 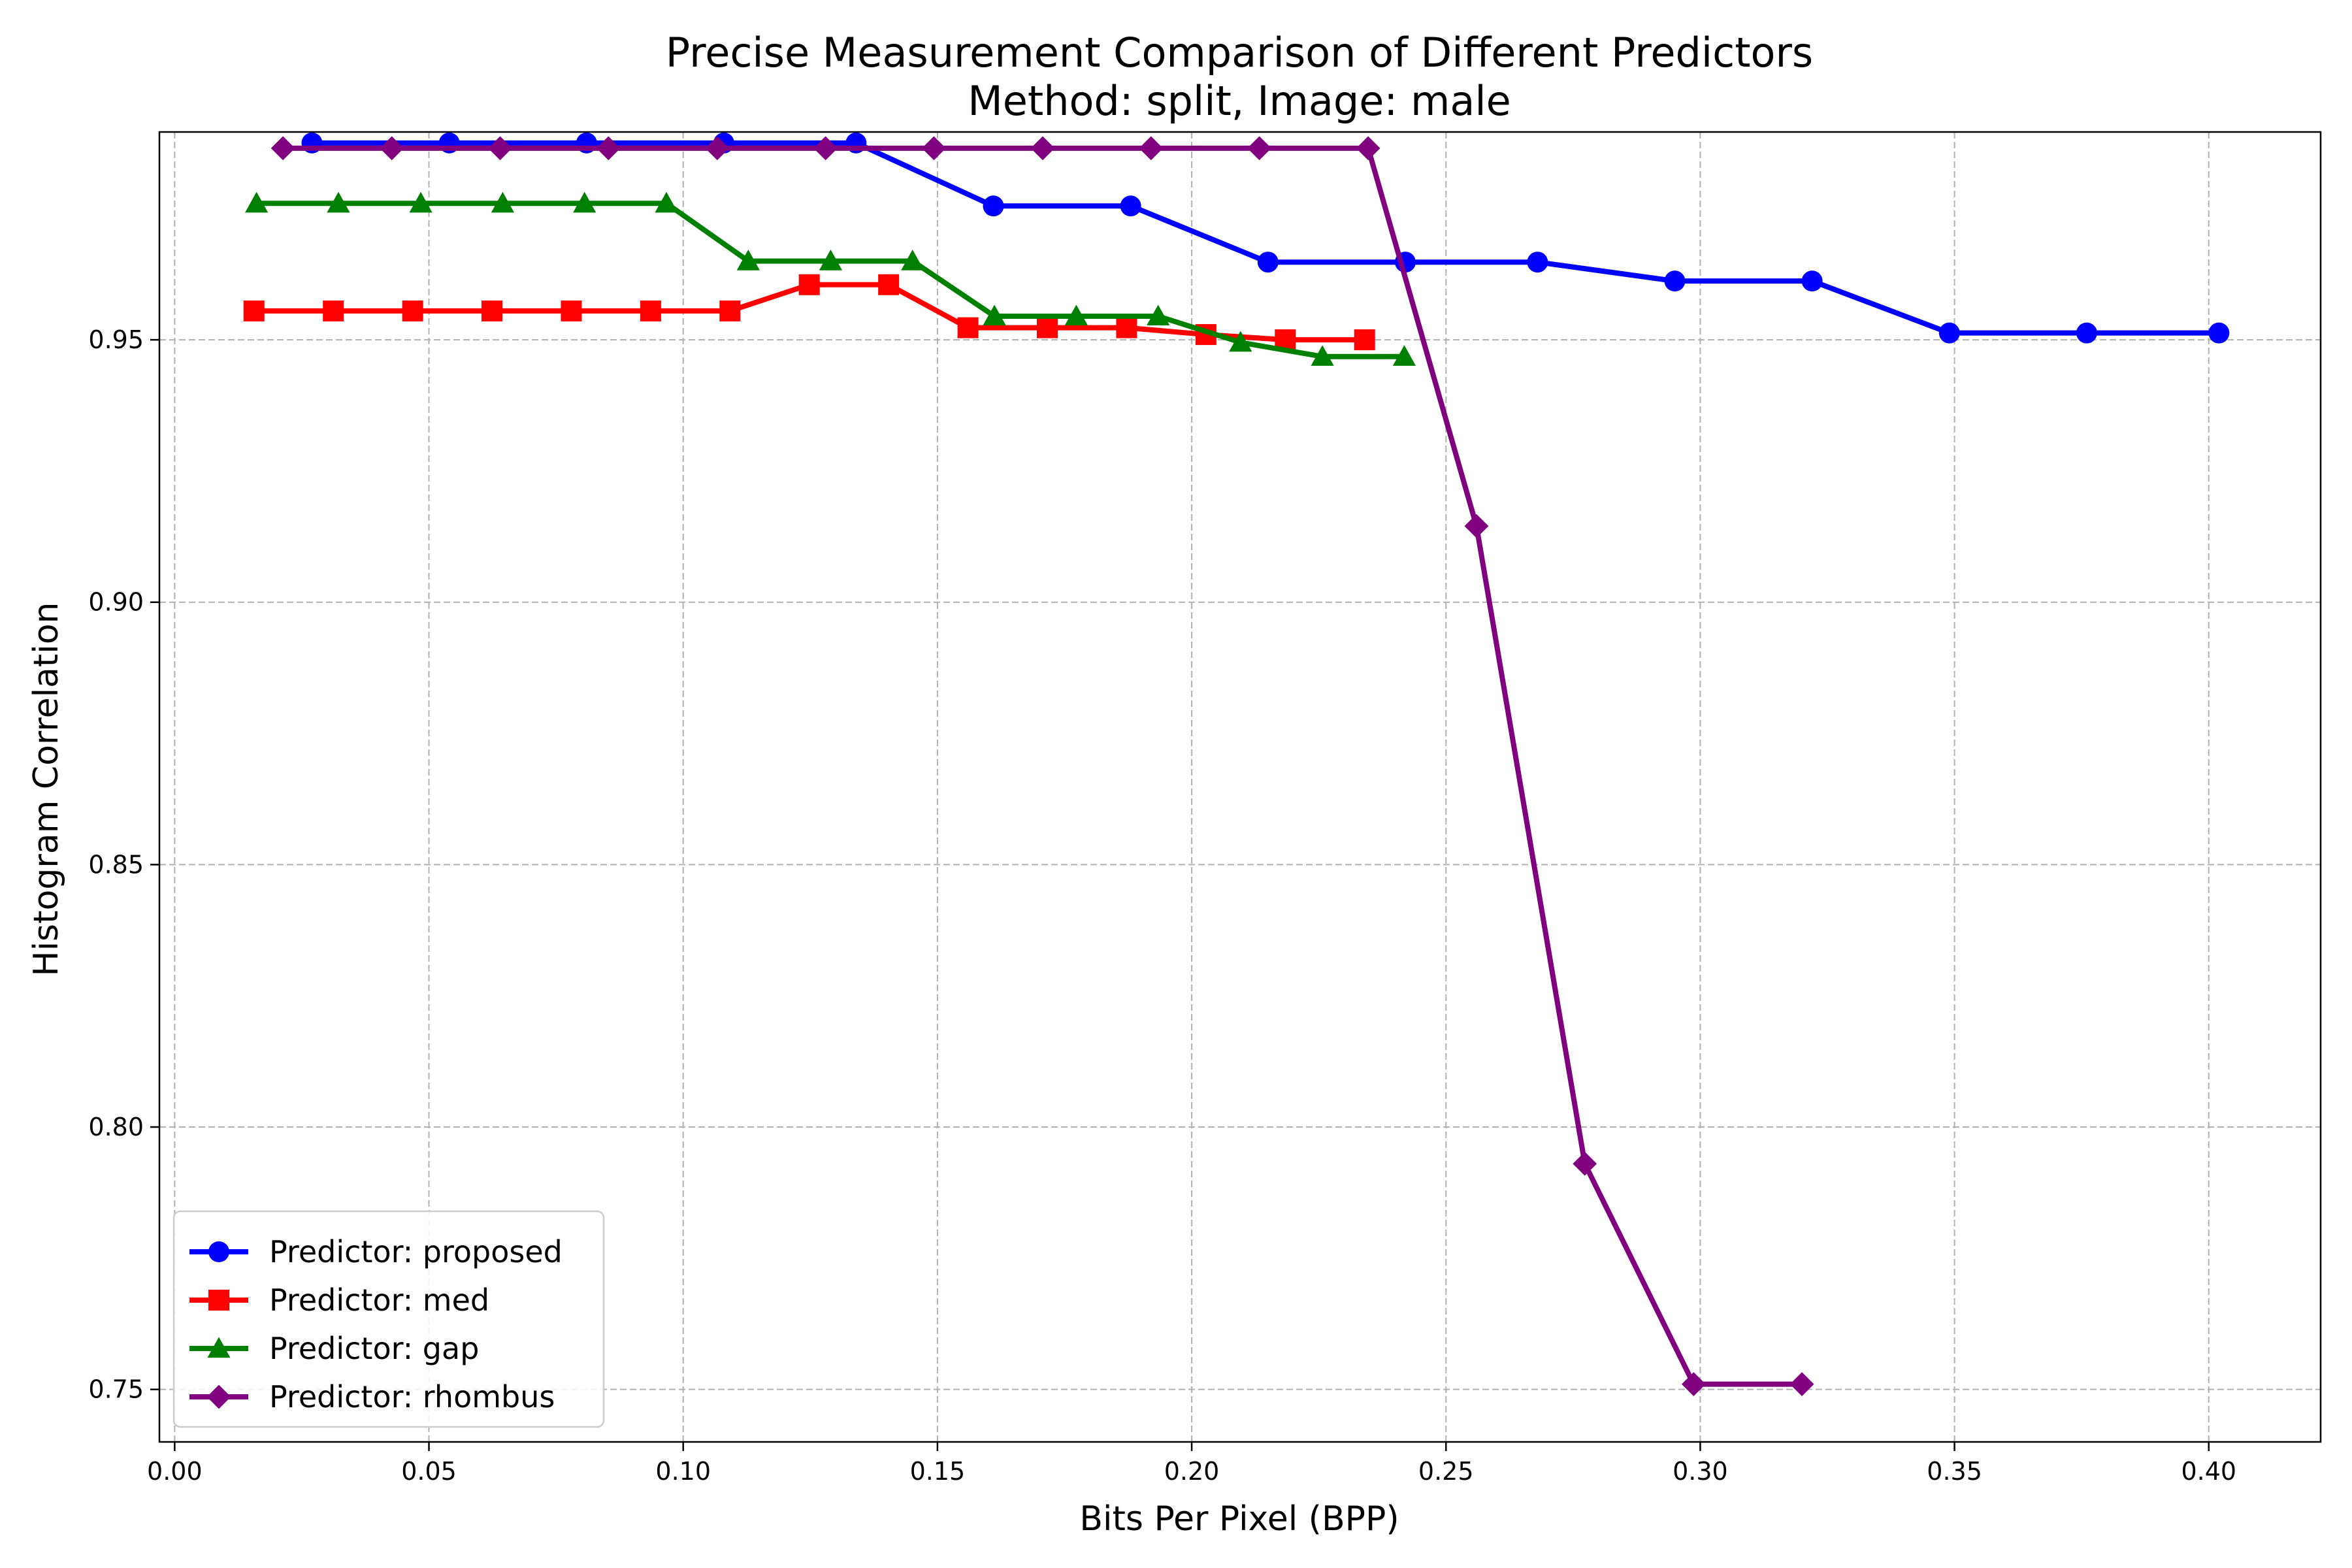 What do you see at coordinates (116, 602) in the screenshot?
I see `y-tick-label: 0.90` at bounding box center [116, 602].